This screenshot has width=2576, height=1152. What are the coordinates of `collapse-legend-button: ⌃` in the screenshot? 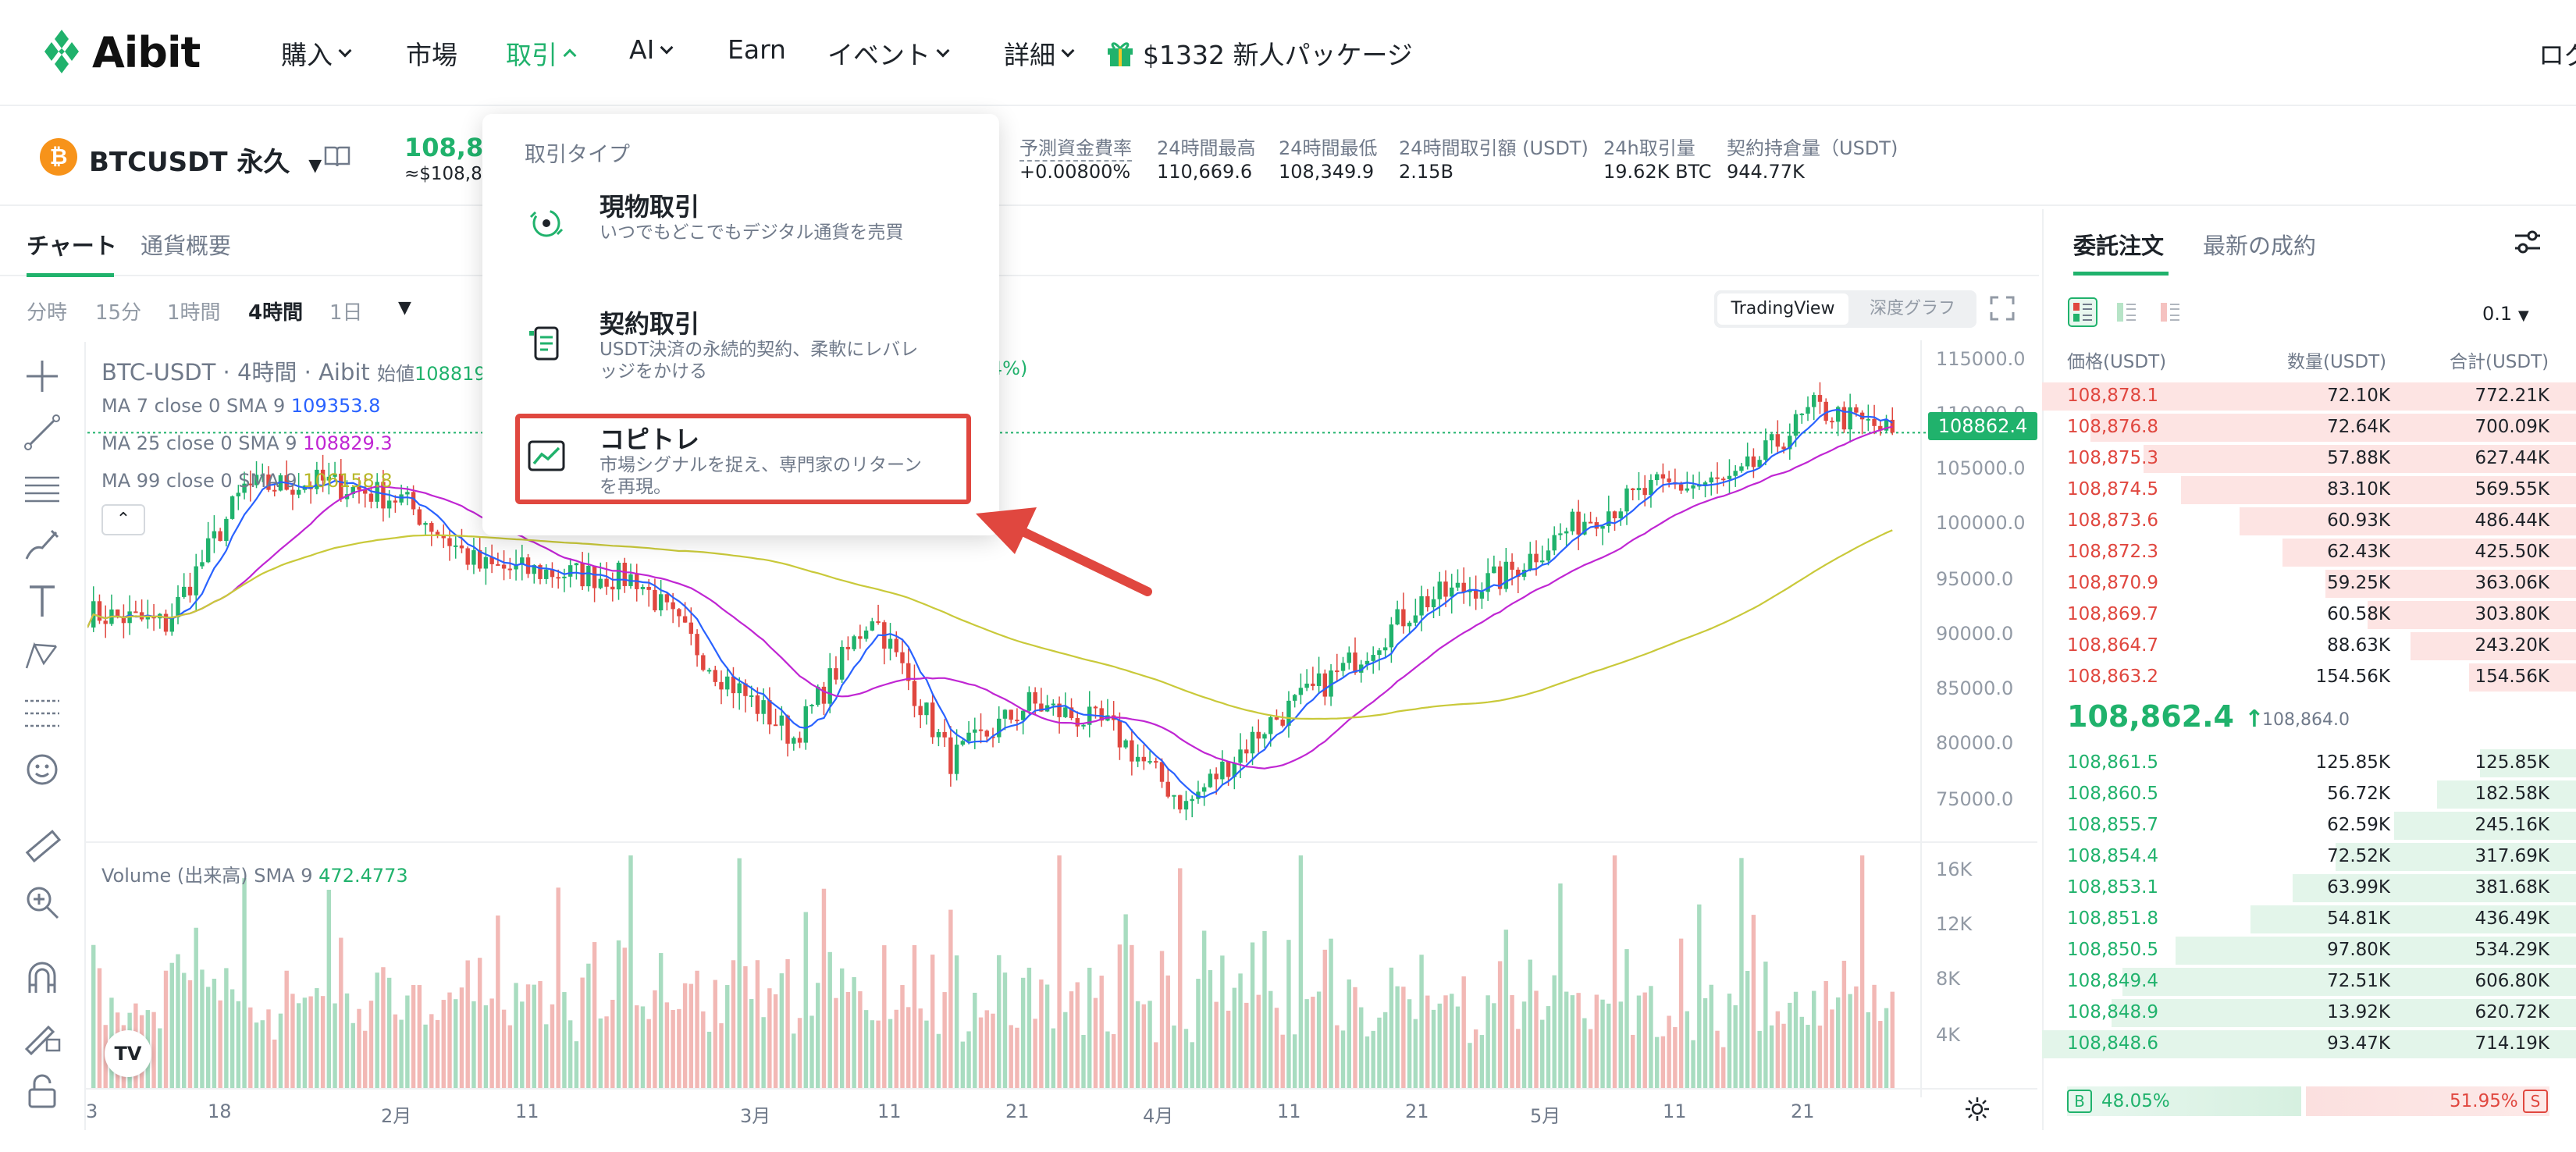 It's located at (123, 519).